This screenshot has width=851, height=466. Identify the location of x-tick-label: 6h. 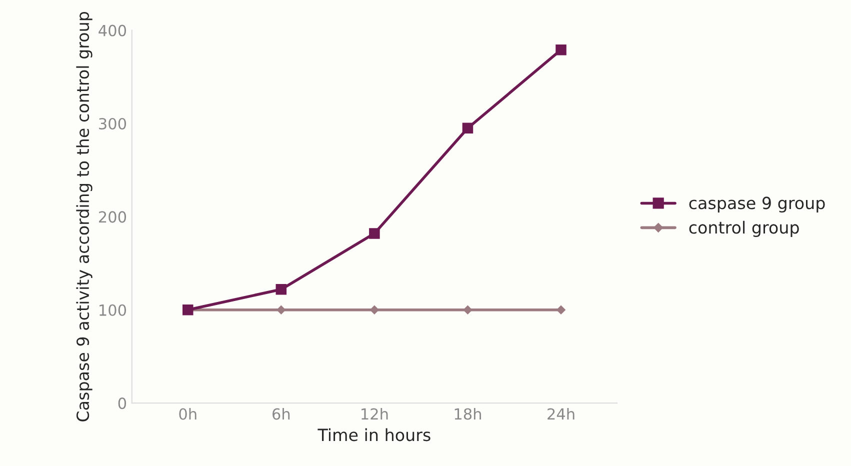
(281, 414).